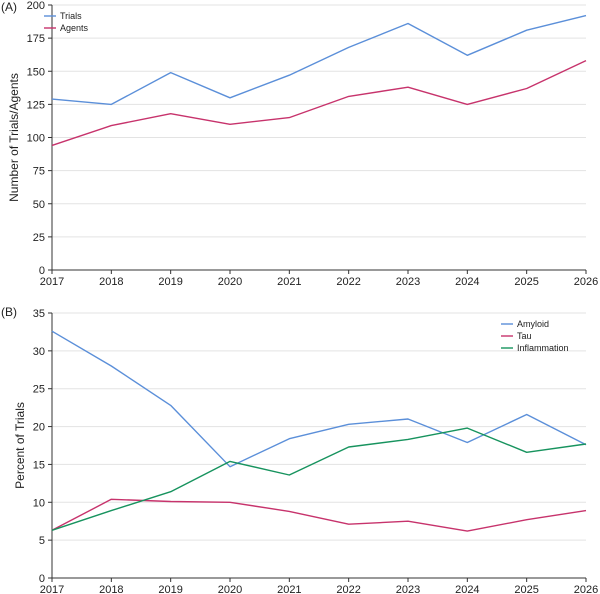 The width and height of the screenshot is (600, 594). I want to click on series-line-agents, so click(319, 103).